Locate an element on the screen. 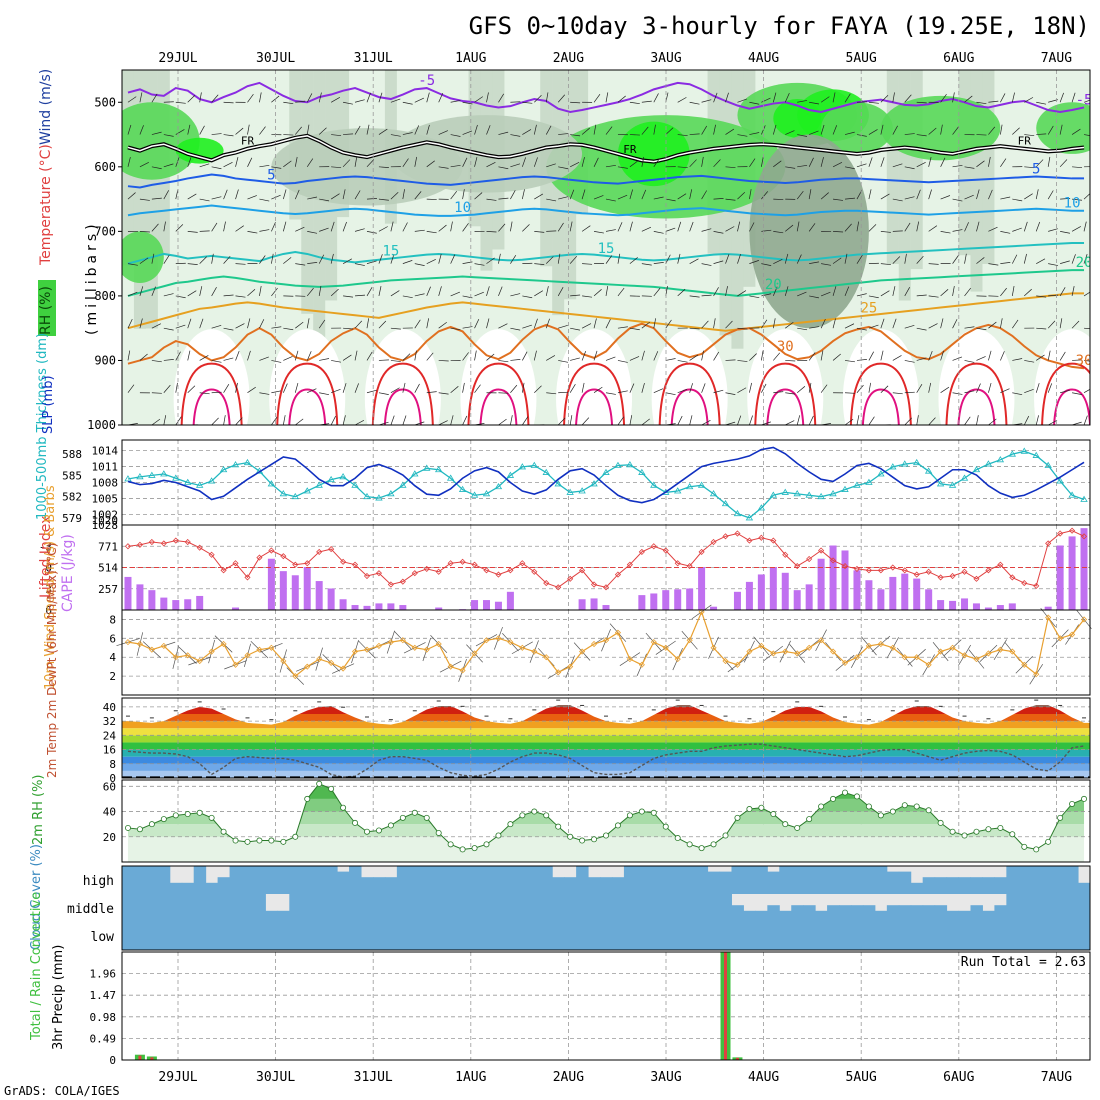  slp-label: SLP (mb) is located at coordinates (48, 404).